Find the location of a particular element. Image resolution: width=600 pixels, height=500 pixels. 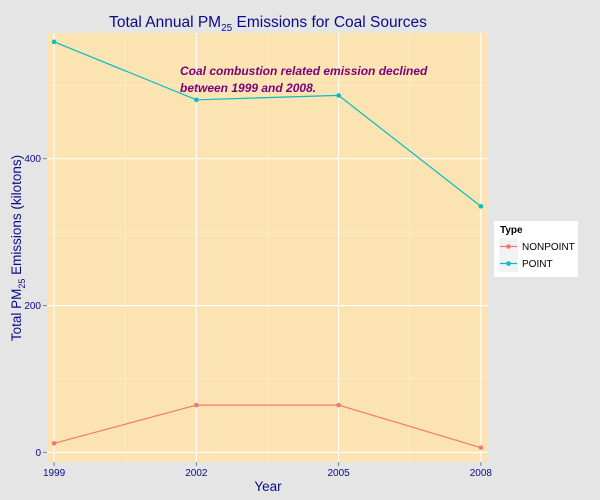

y-axis-title: Total PM25 Emissions (kilotons) is located at coordinates (18, 248).